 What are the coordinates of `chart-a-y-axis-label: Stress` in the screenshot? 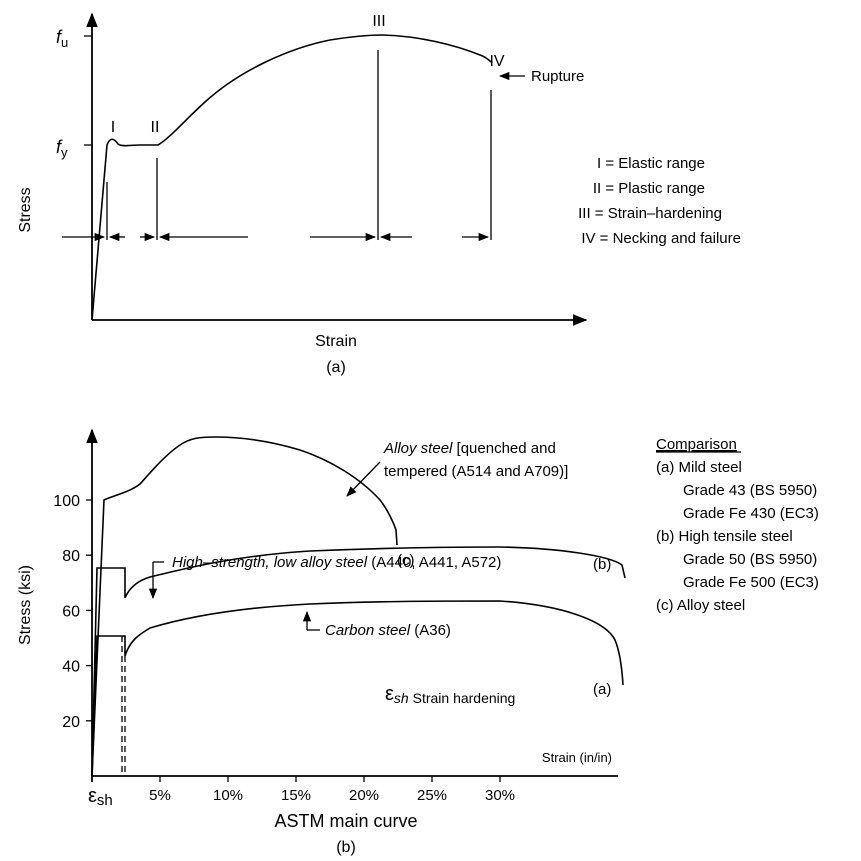 It's located at (25, 209).